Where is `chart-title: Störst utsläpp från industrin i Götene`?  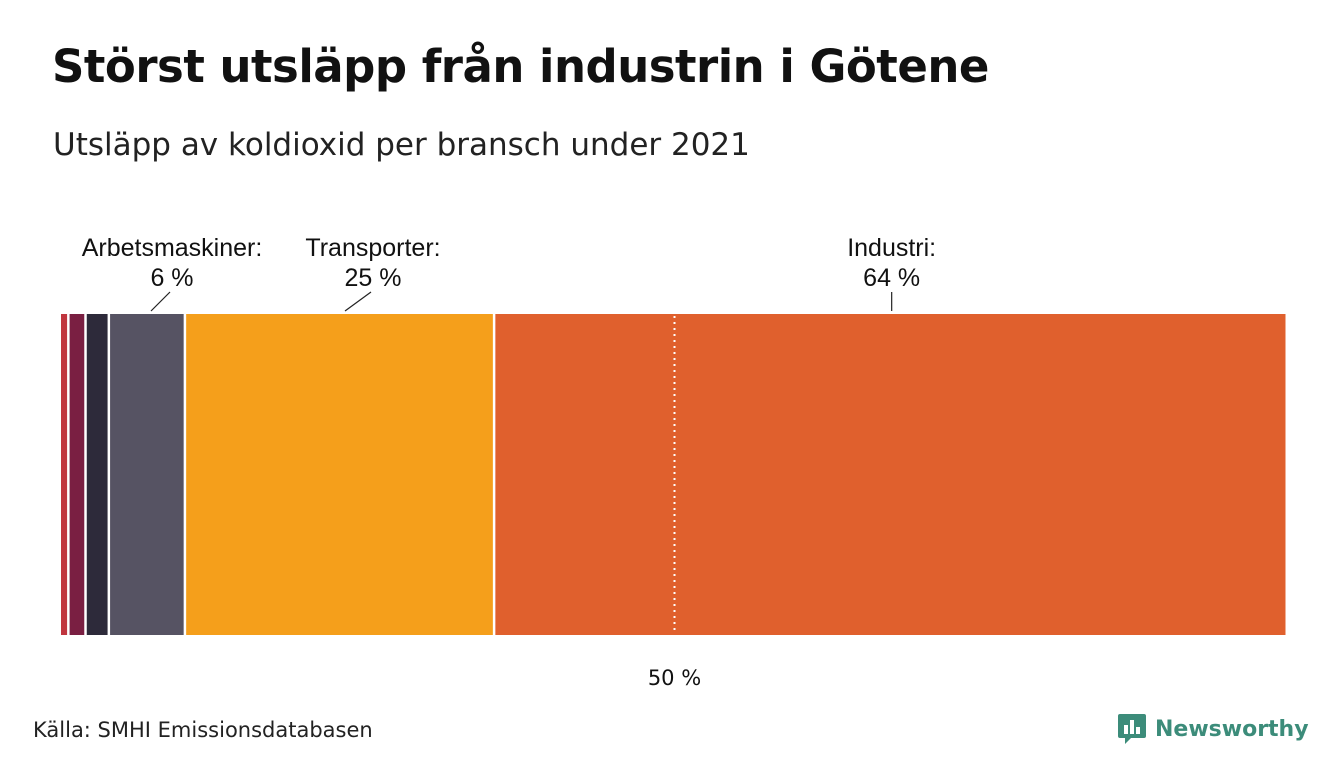
chart-title: Störst utsläpp från industrin i Götene is located at coordinates (520, 66).